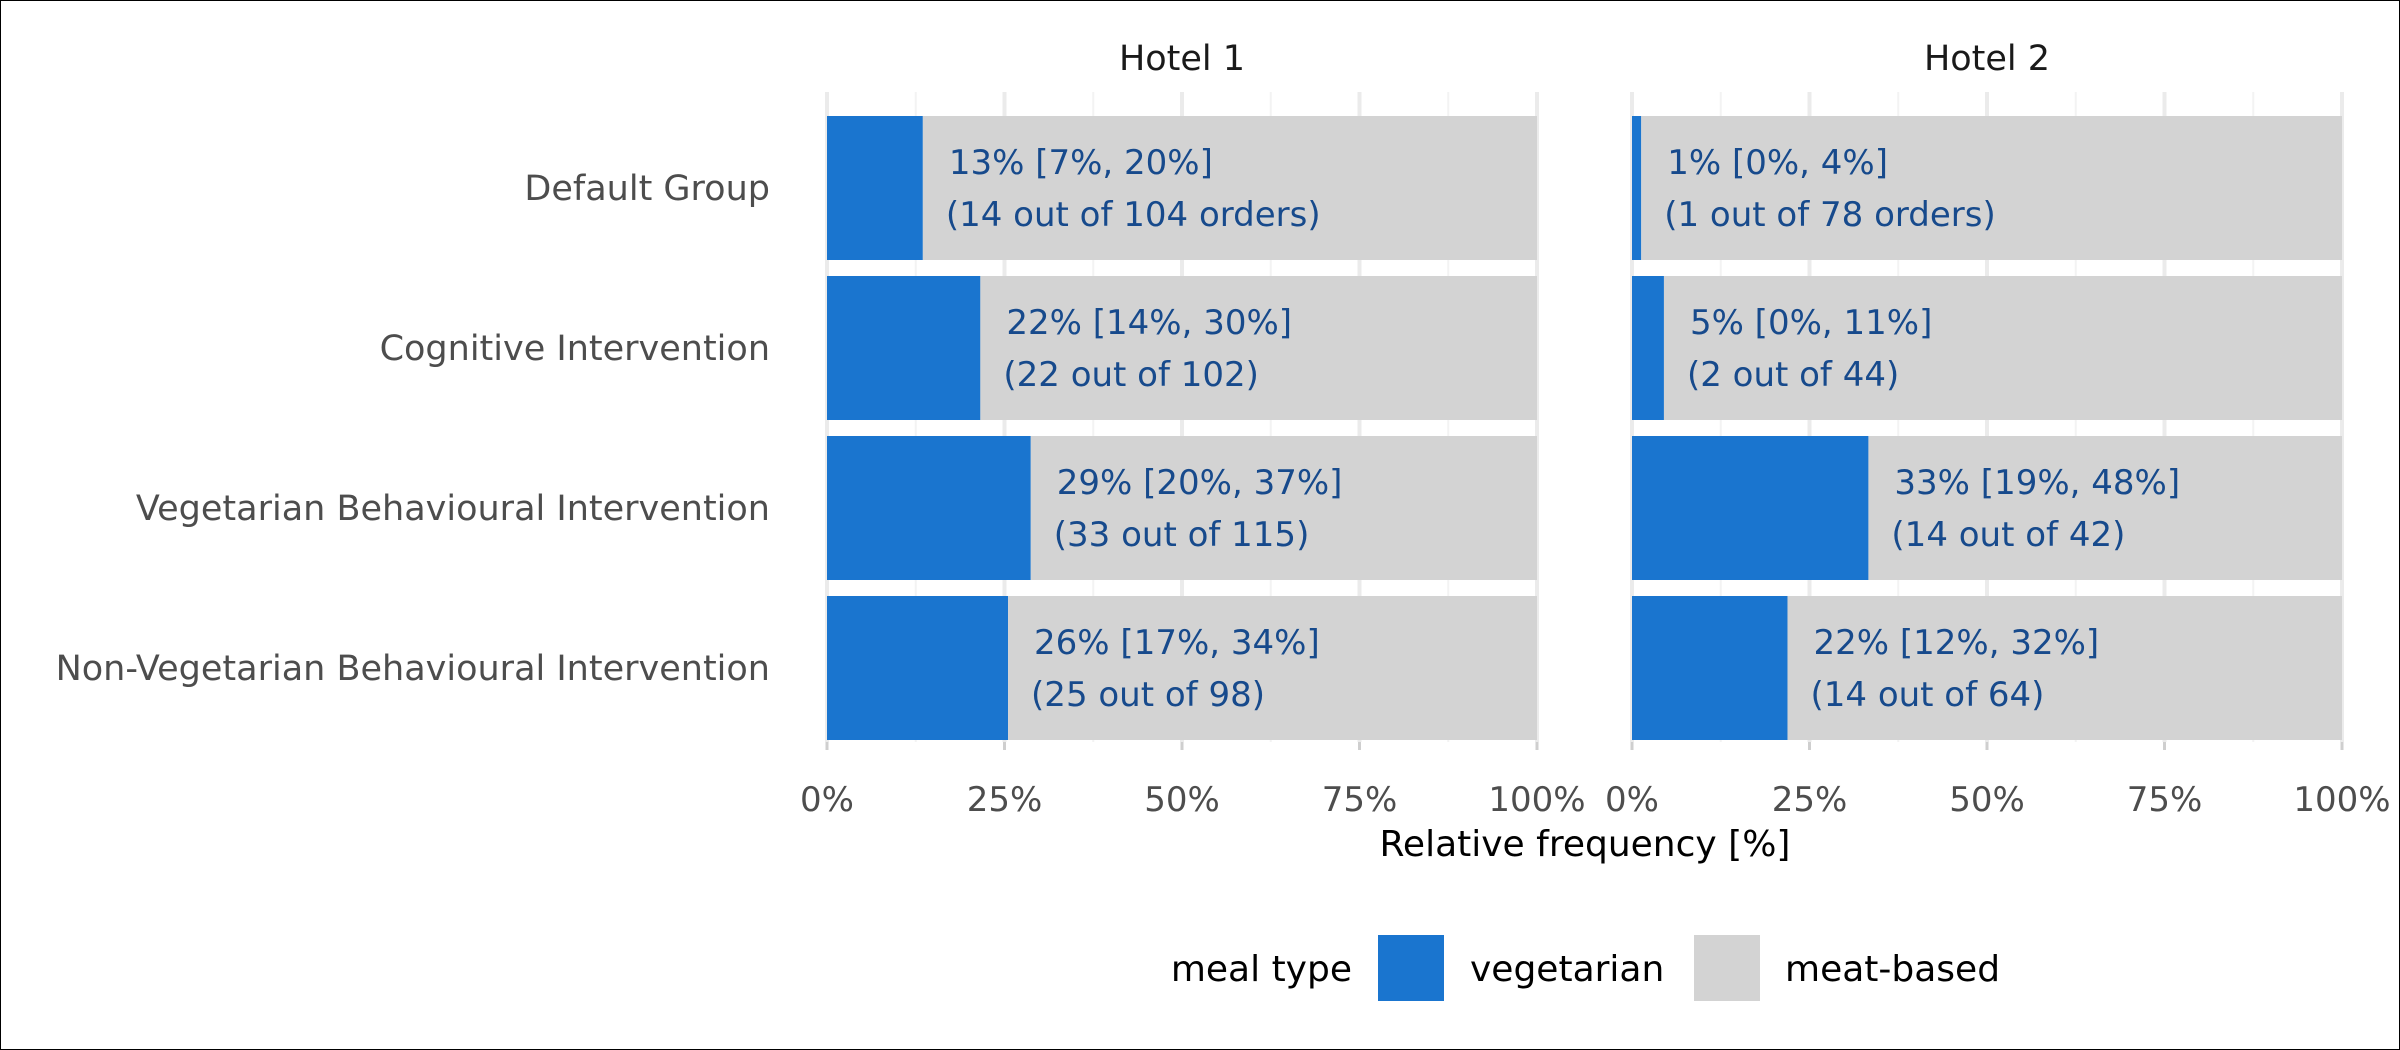  I want to click on data-label: 33% [19%, 48%], so click(2037, 483).